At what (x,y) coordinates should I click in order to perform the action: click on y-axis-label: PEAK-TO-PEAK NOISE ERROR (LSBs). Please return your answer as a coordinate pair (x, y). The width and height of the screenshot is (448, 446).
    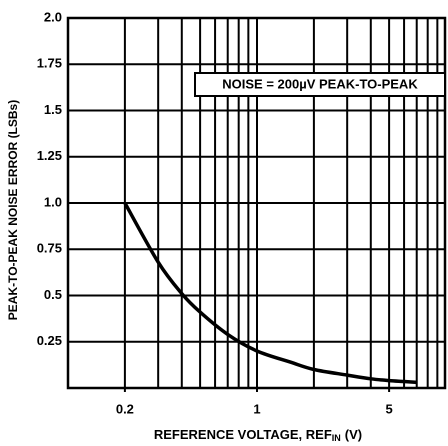
    Looking at the image, I should click on (13, 210).